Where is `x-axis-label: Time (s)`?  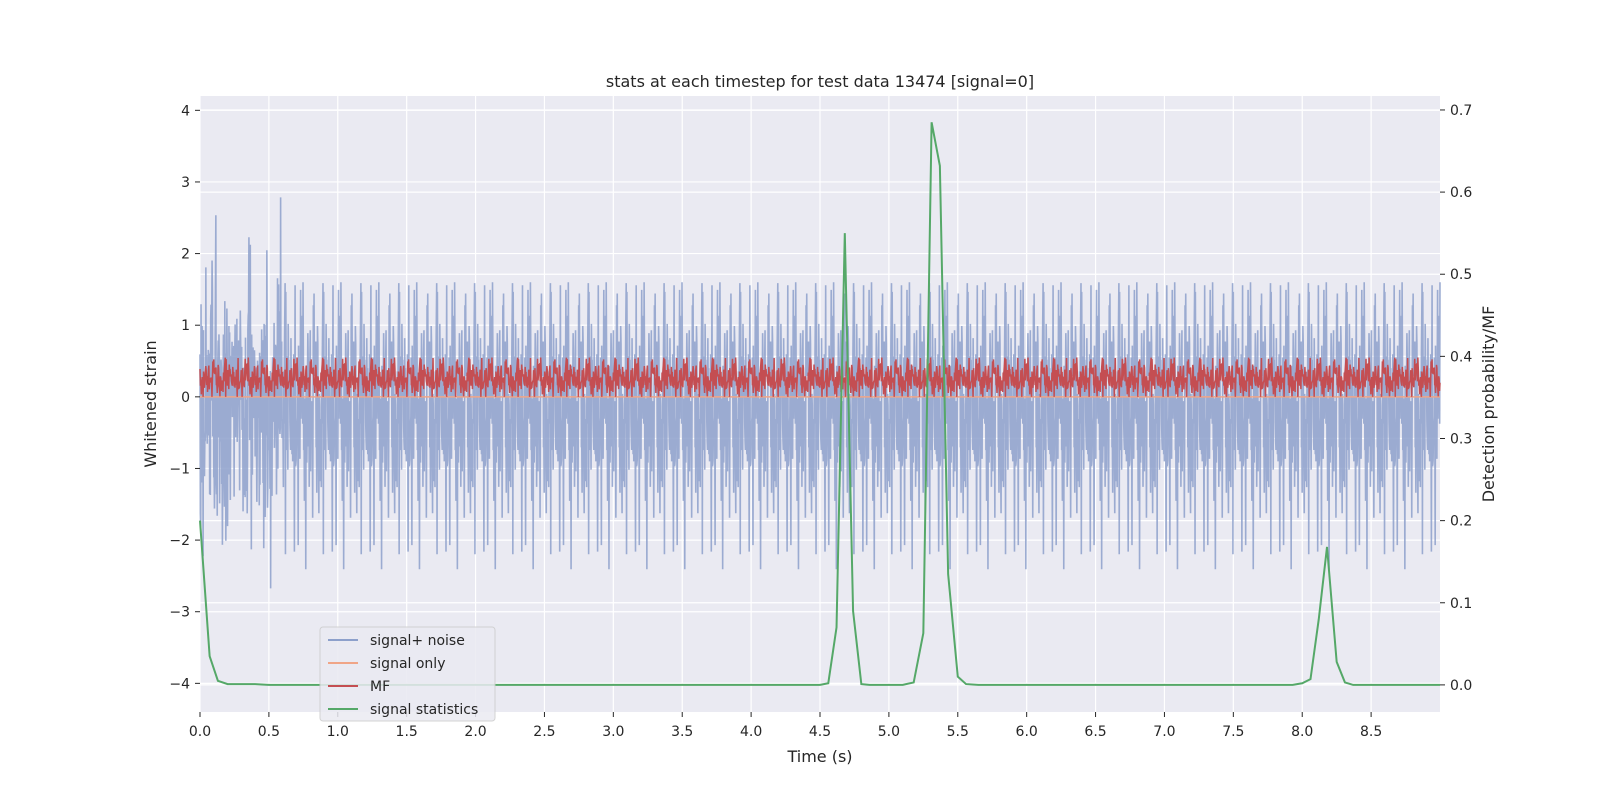 x-axis-label: Time (s) is located at coordinates (819, 756).